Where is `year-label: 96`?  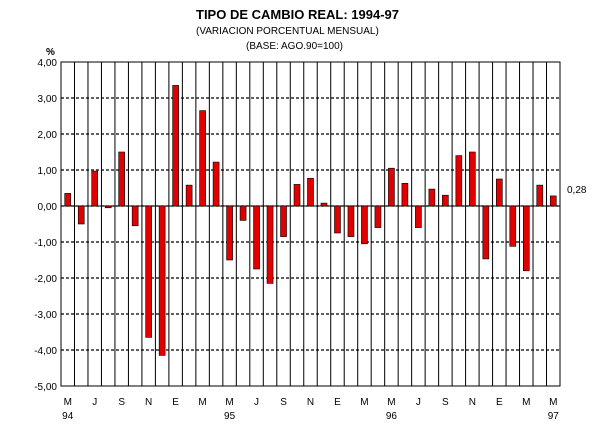
year-label: 96 is located at coordinates (392, 416).